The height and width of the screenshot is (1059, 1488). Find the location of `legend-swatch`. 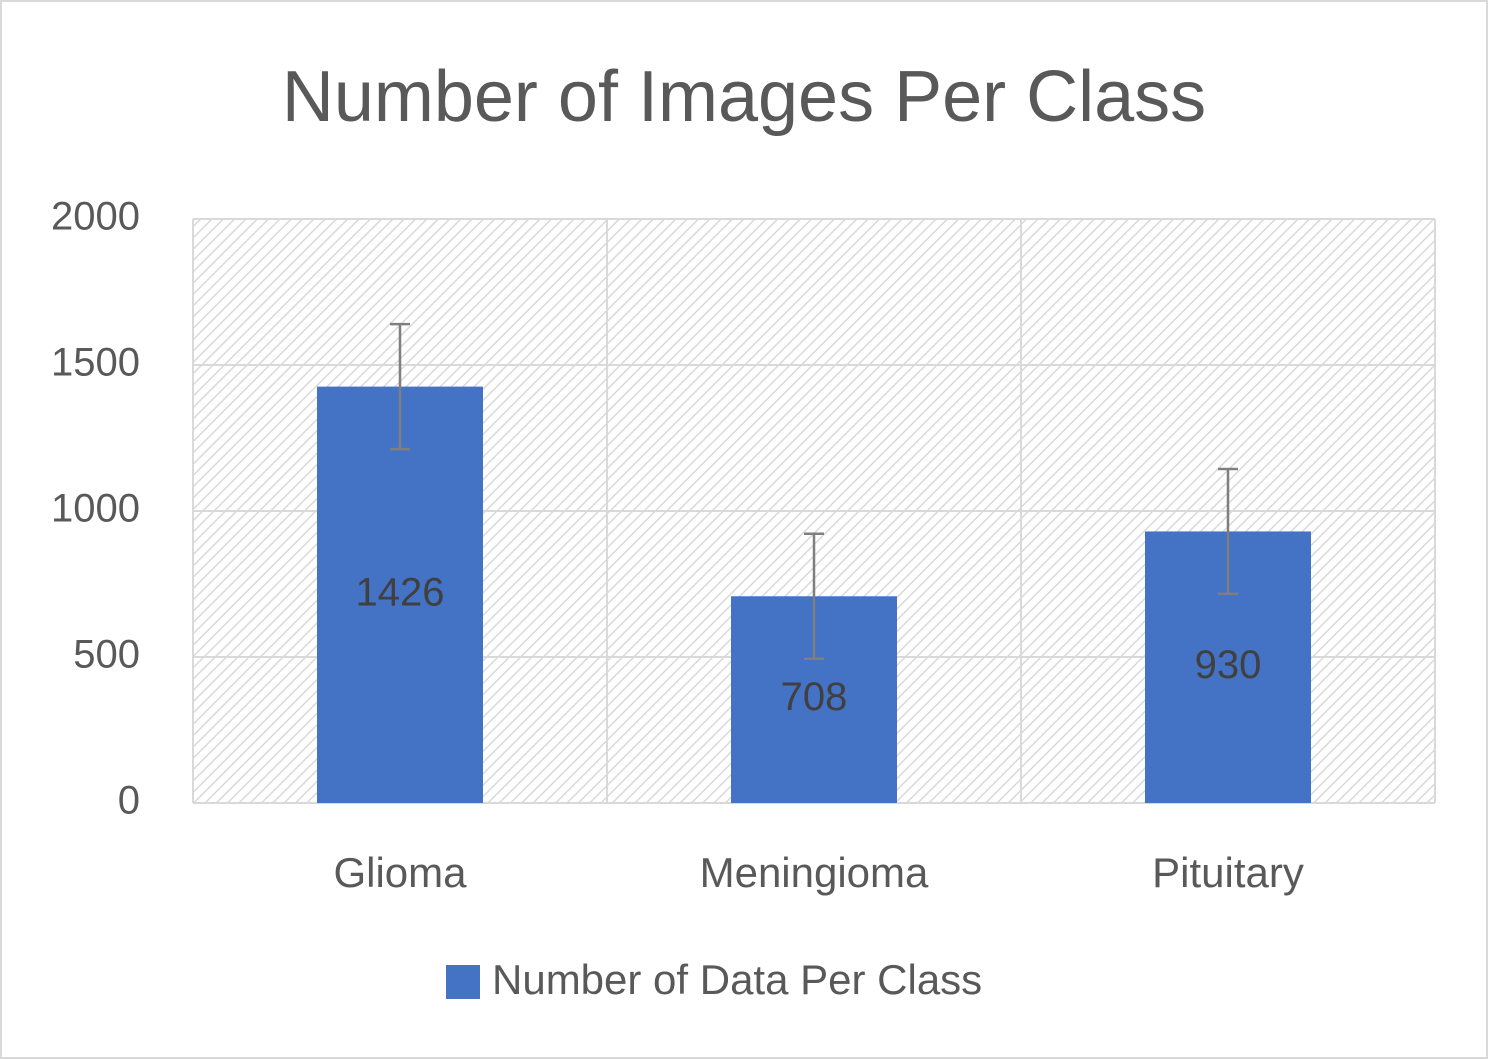

legend-swatch is located at coordinates (463, 982).